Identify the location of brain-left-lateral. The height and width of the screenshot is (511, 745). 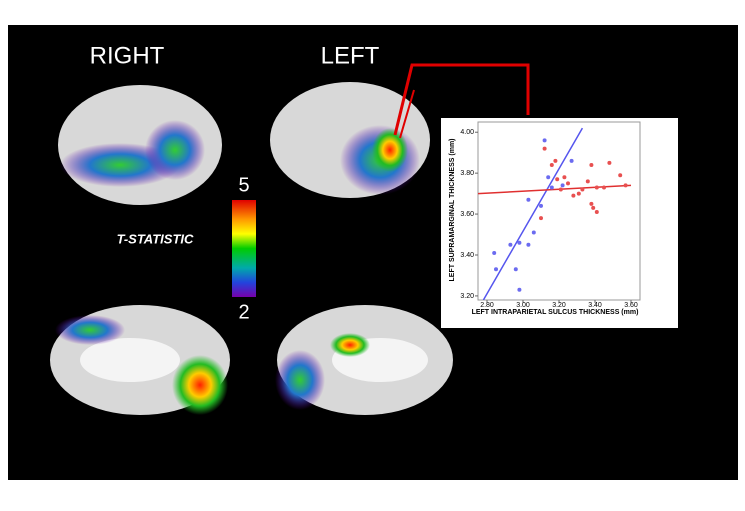
(350, 140).